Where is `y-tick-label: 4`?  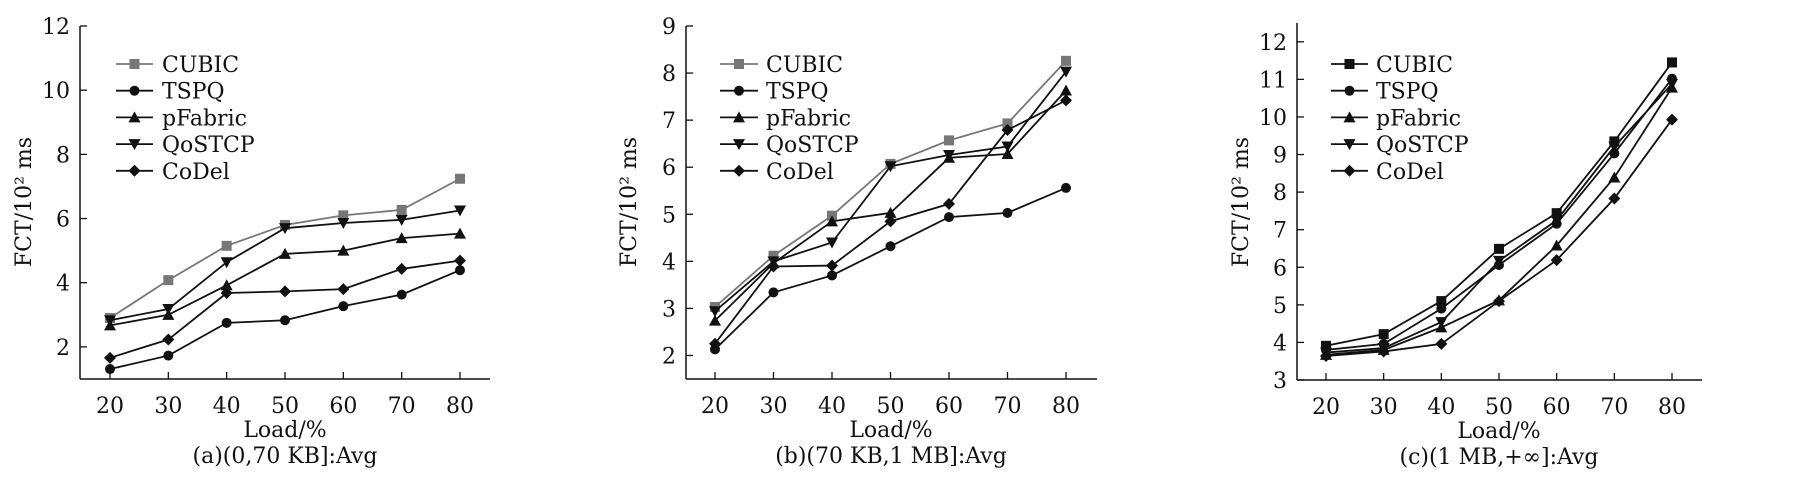 y-tick-label: 4 is located at coordinates (669, 262).